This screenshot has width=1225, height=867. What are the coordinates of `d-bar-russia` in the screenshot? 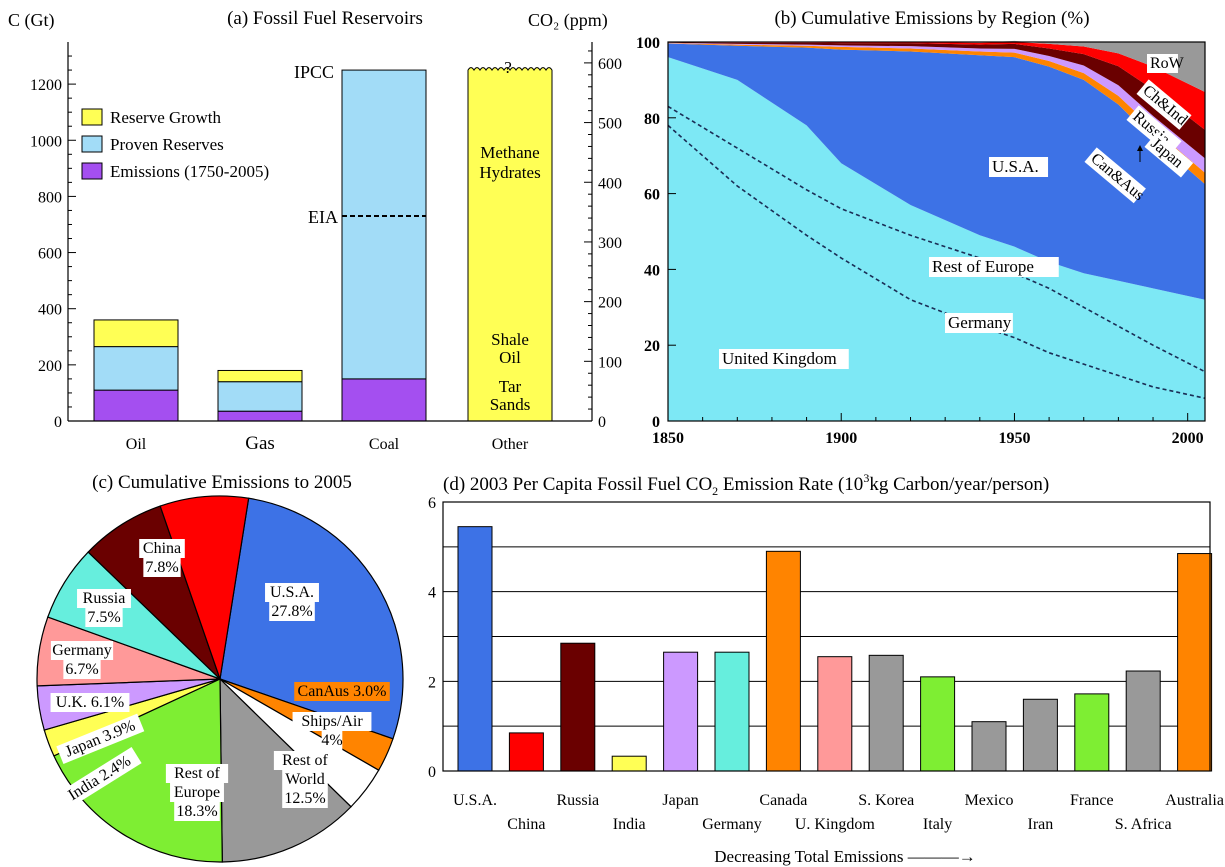 It's located at (578, 707).